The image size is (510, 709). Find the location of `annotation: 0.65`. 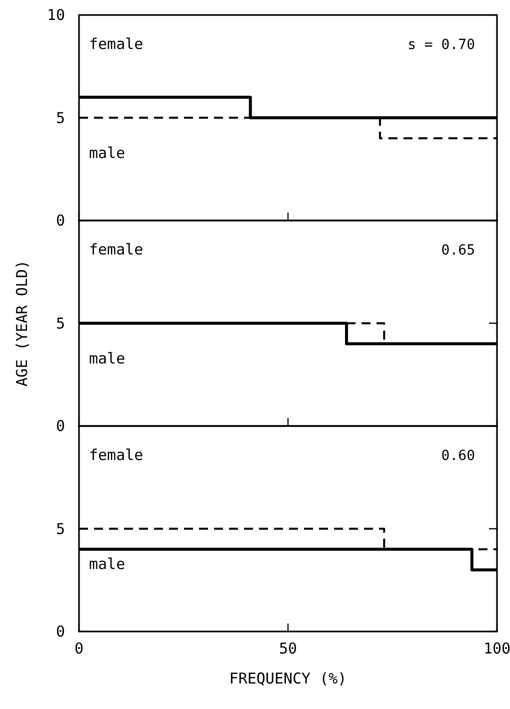

annotation: 0.65 is located at coordinates (458, 250).